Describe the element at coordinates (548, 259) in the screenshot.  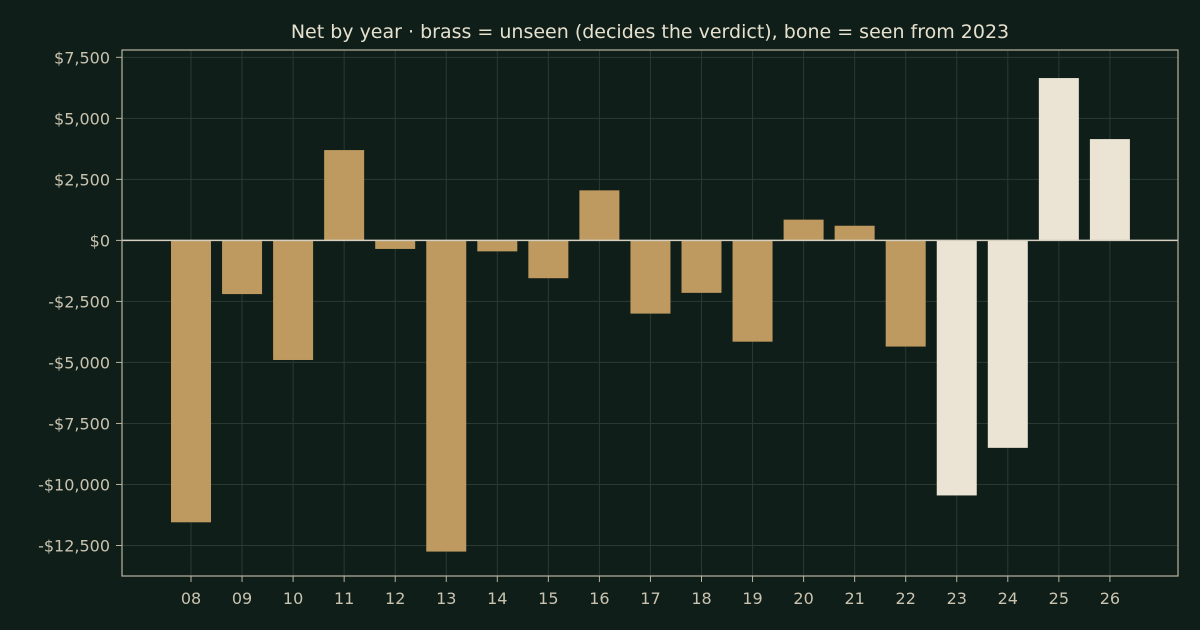
I see `bar-15-unseen` at that location.